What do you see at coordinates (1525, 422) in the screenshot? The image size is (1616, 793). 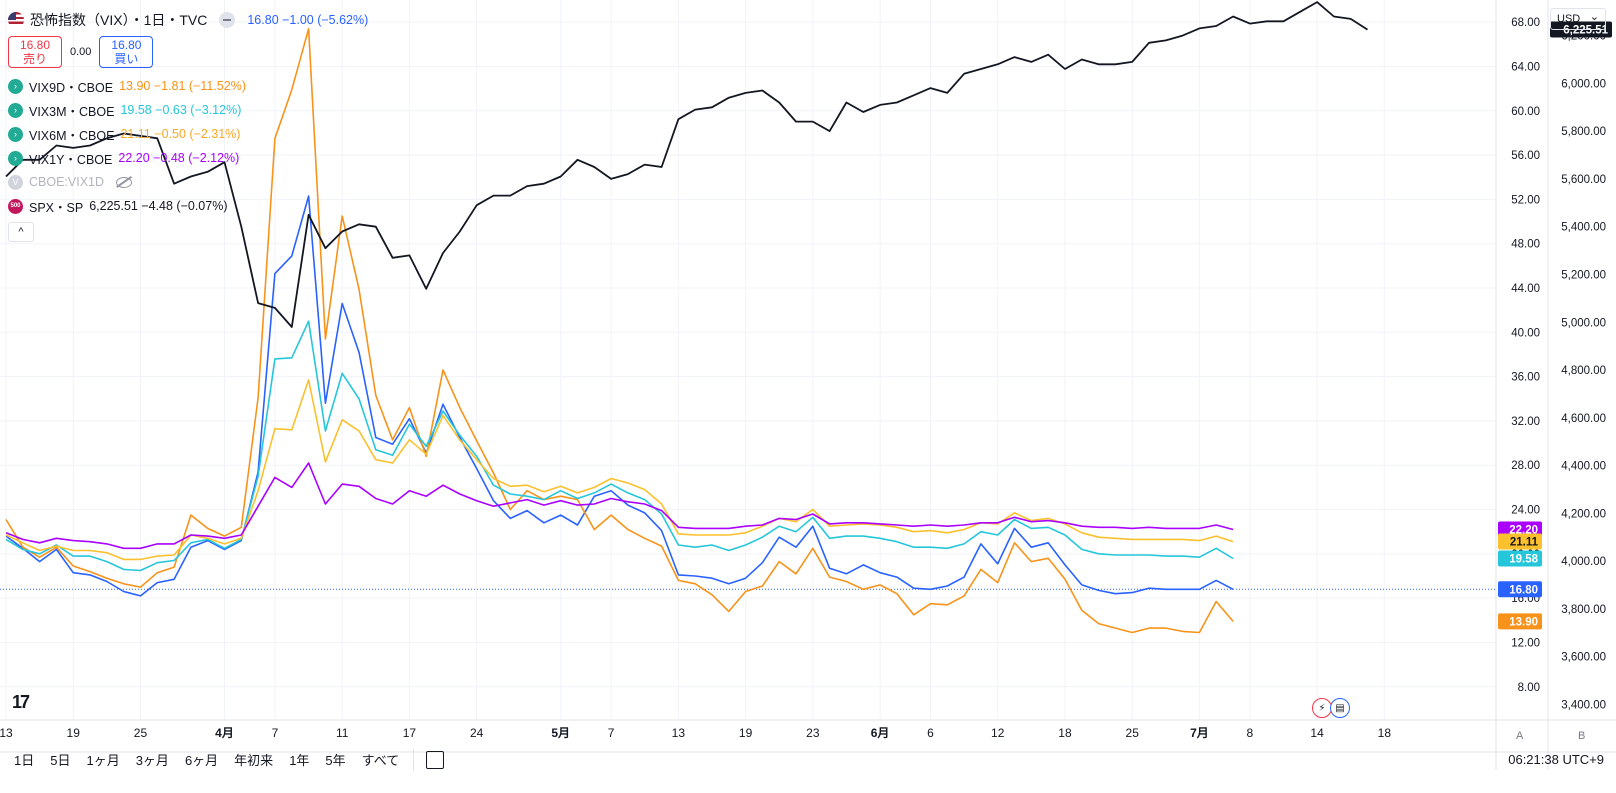 I see `left-axis-tick: 32.00` at bounding box center [1525, 422].